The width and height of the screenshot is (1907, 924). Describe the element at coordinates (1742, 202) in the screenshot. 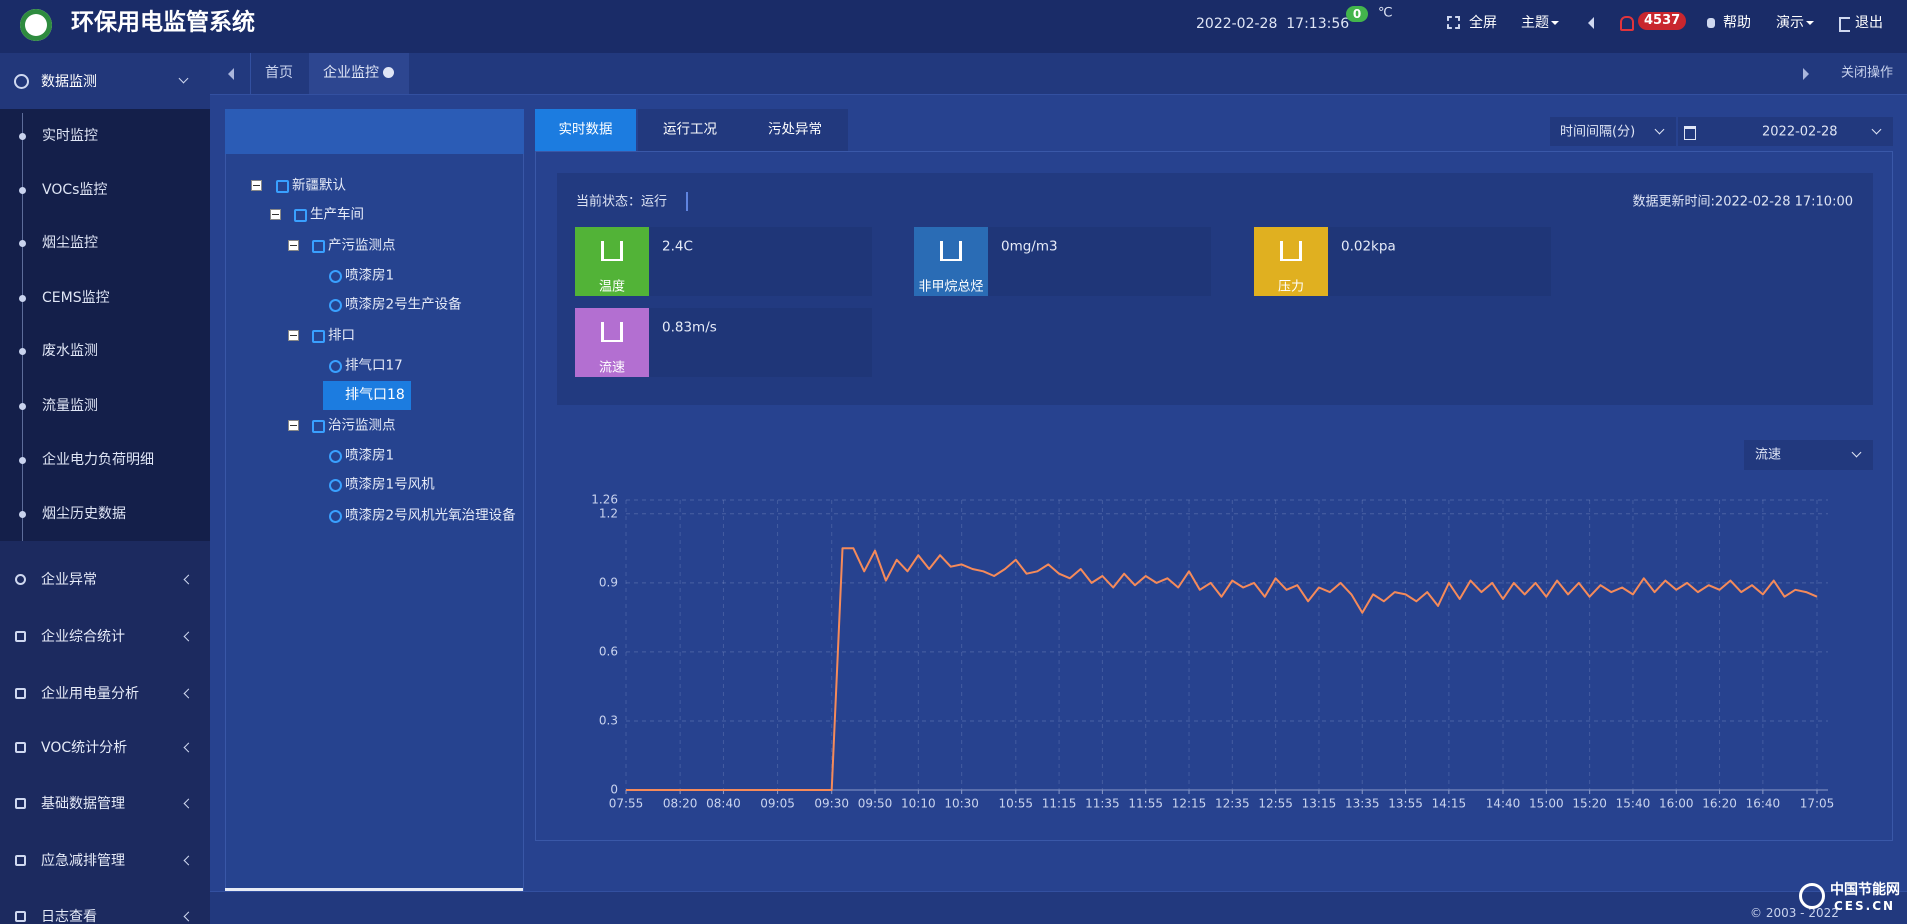

I see `update-time: 数据更新时间:2022-02-28 17:10:00` at that location.